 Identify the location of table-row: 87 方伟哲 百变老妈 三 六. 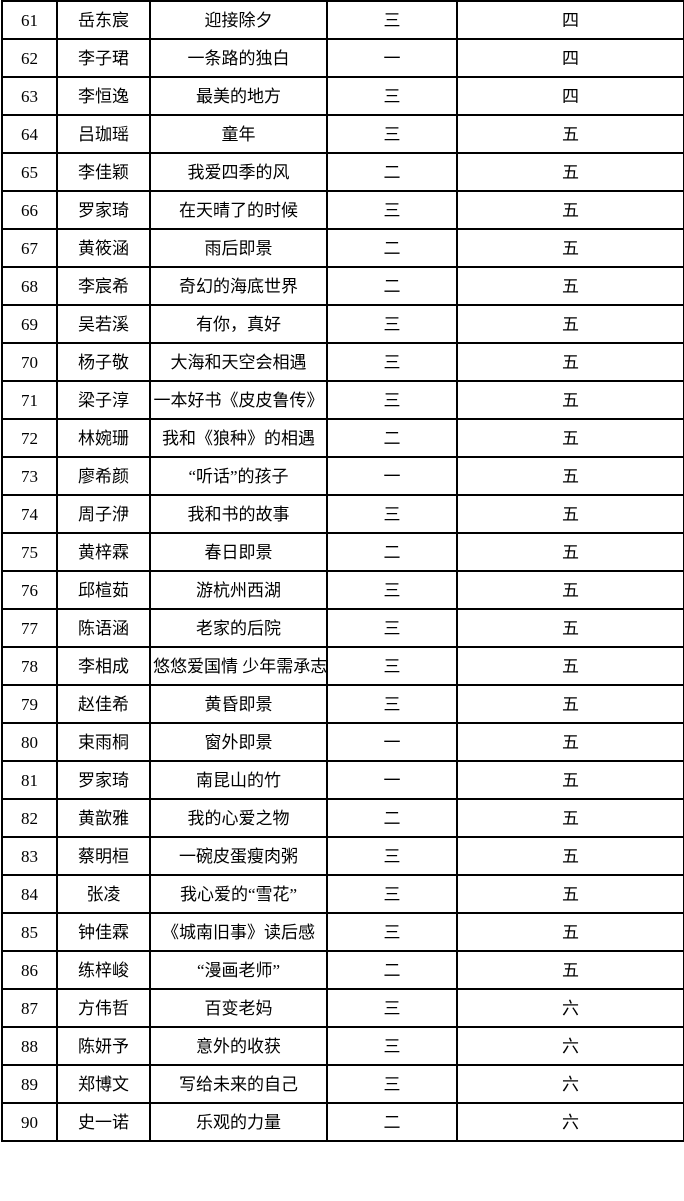
(342, 1008).